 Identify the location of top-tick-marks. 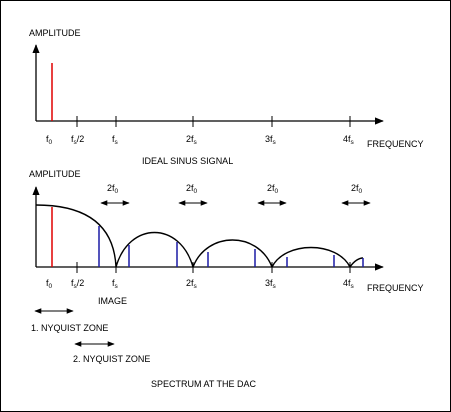
(213, 121).